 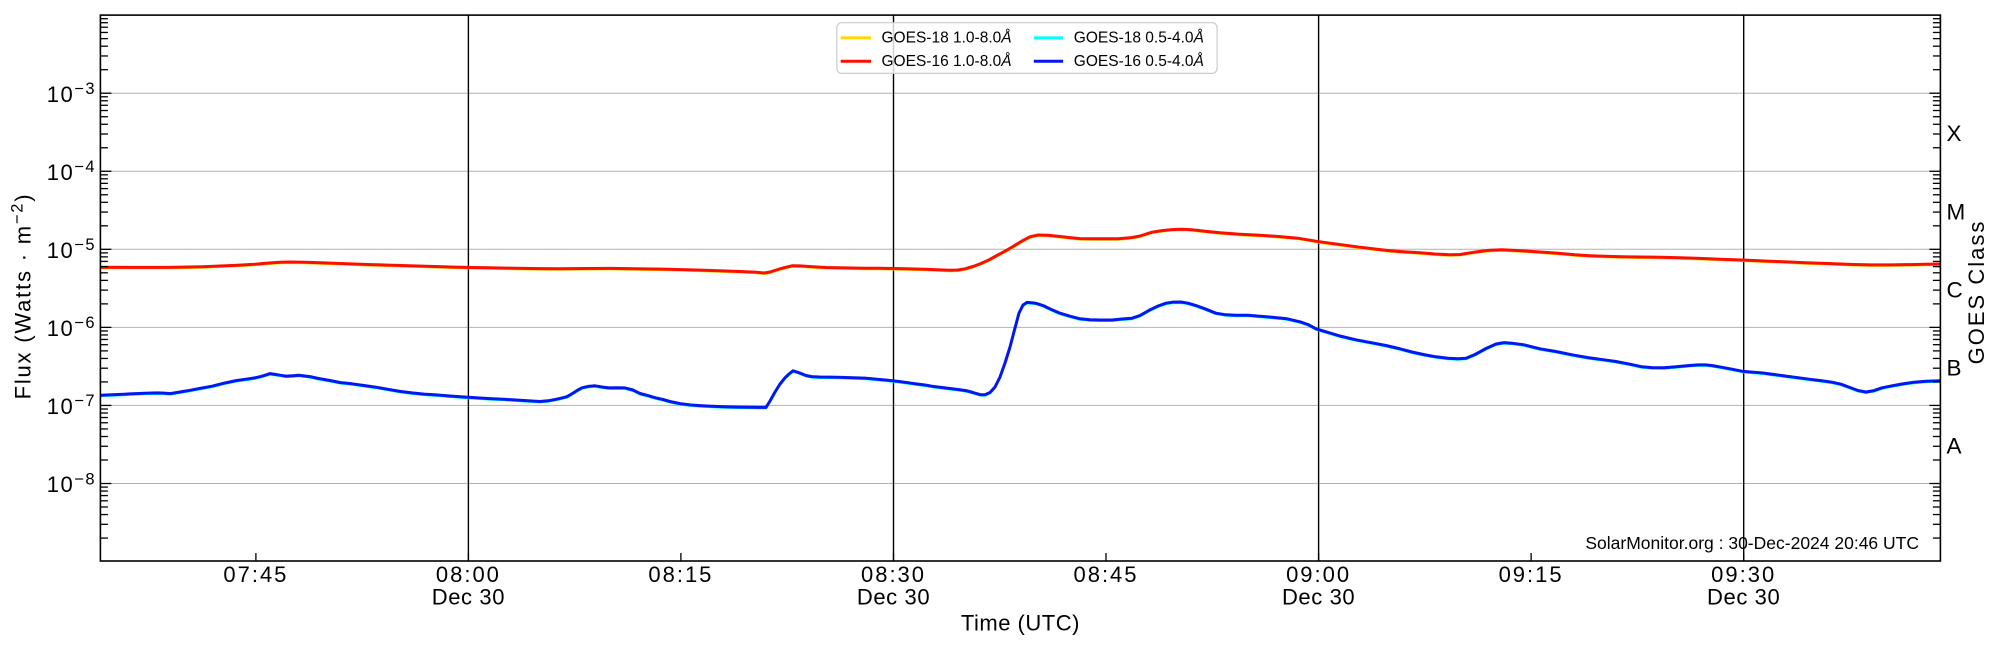 What do you see at coordinates (1743, 574) in the screenshot?
I see `svg-text: 09:30` at bounding box center [1743, 574].